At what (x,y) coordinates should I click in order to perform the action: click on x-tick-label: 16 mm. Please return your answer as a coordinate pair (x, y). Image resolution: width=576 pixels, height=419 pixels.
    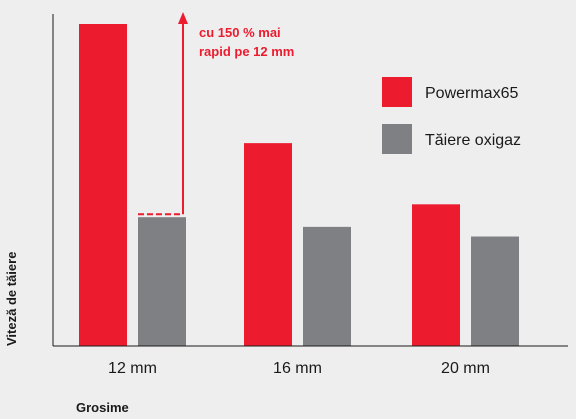
    Looking at the image, I should click on (297, 368).